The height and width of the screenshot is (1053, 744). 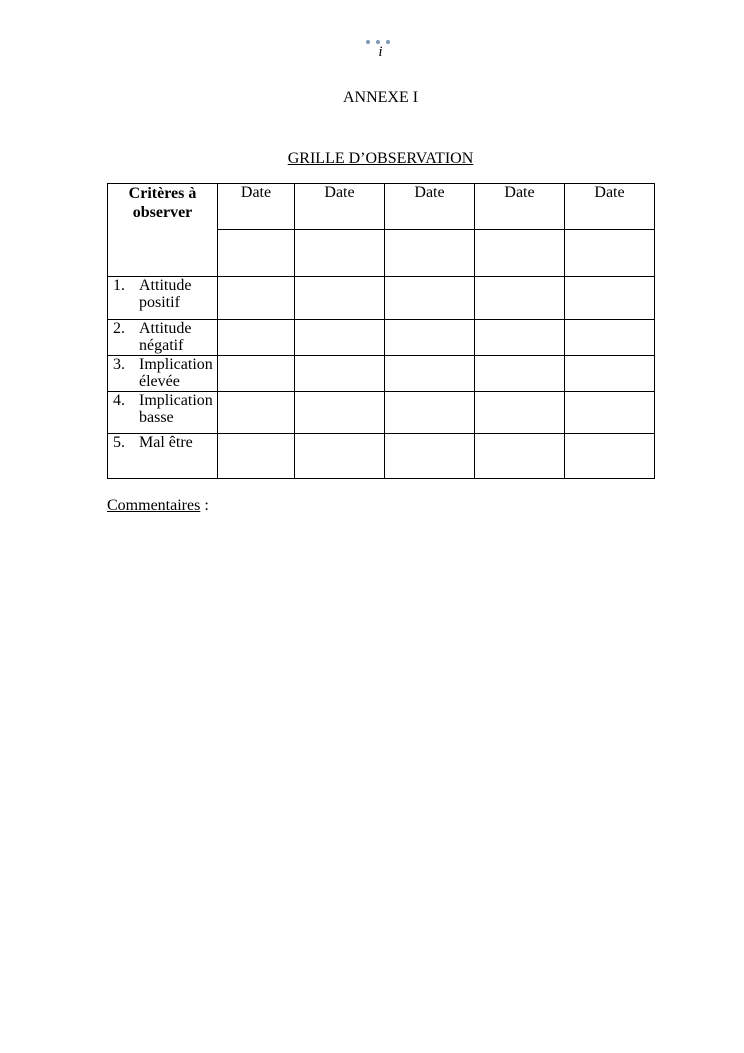 I want to click on table-row: 5. Mal être, so click(x=381, y=456).